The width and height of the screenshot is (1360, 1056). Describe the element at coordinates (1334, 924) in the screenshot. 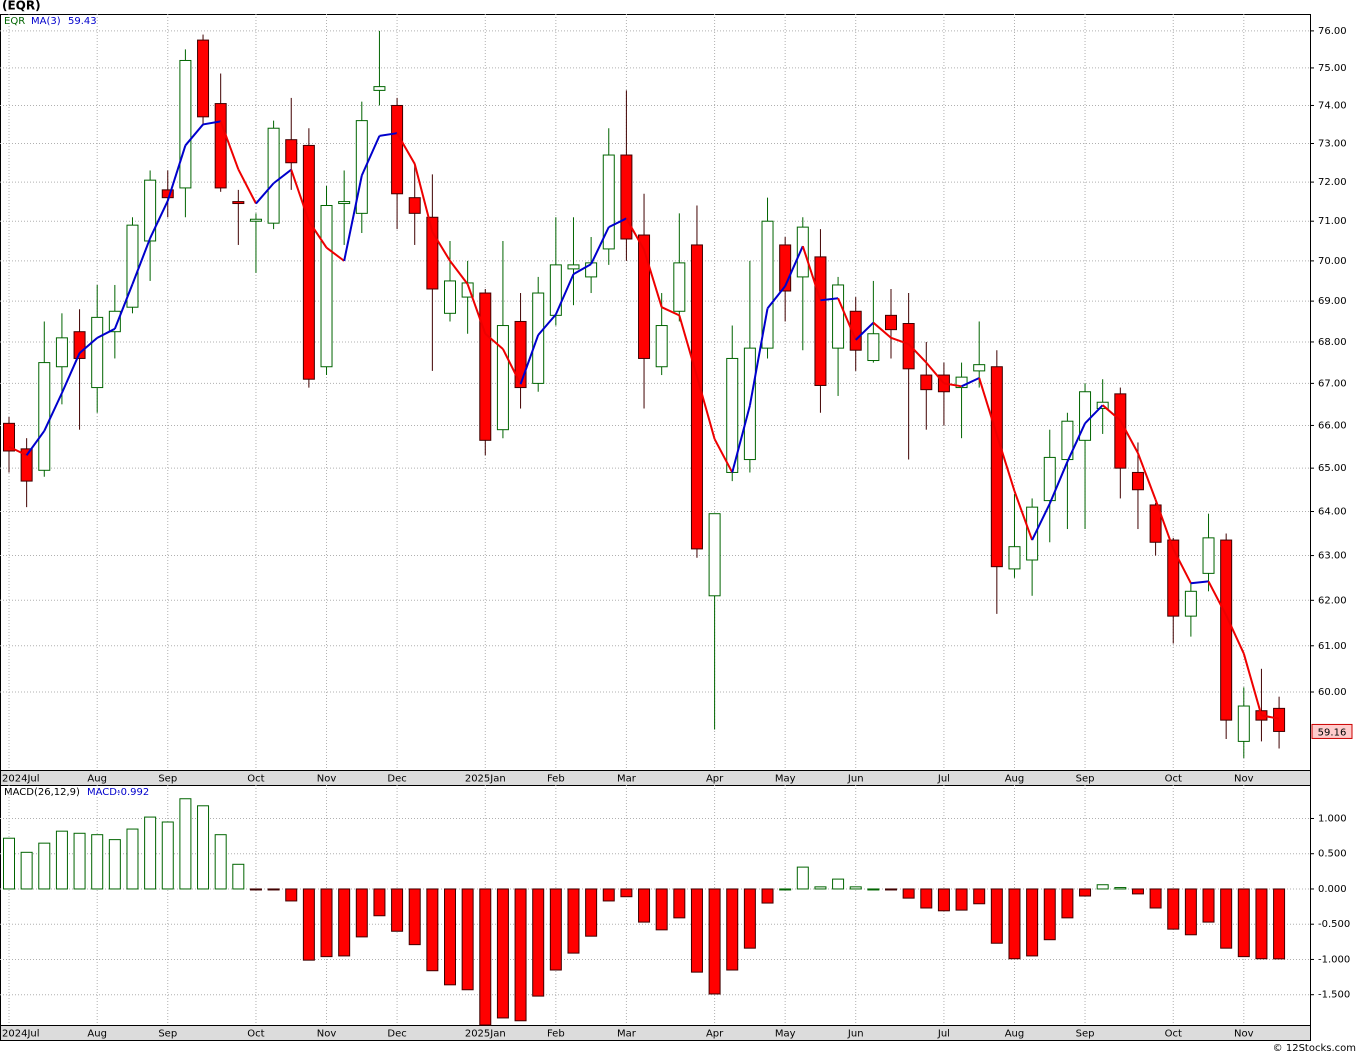

I see `y-tick-label: -0.500` at that location.